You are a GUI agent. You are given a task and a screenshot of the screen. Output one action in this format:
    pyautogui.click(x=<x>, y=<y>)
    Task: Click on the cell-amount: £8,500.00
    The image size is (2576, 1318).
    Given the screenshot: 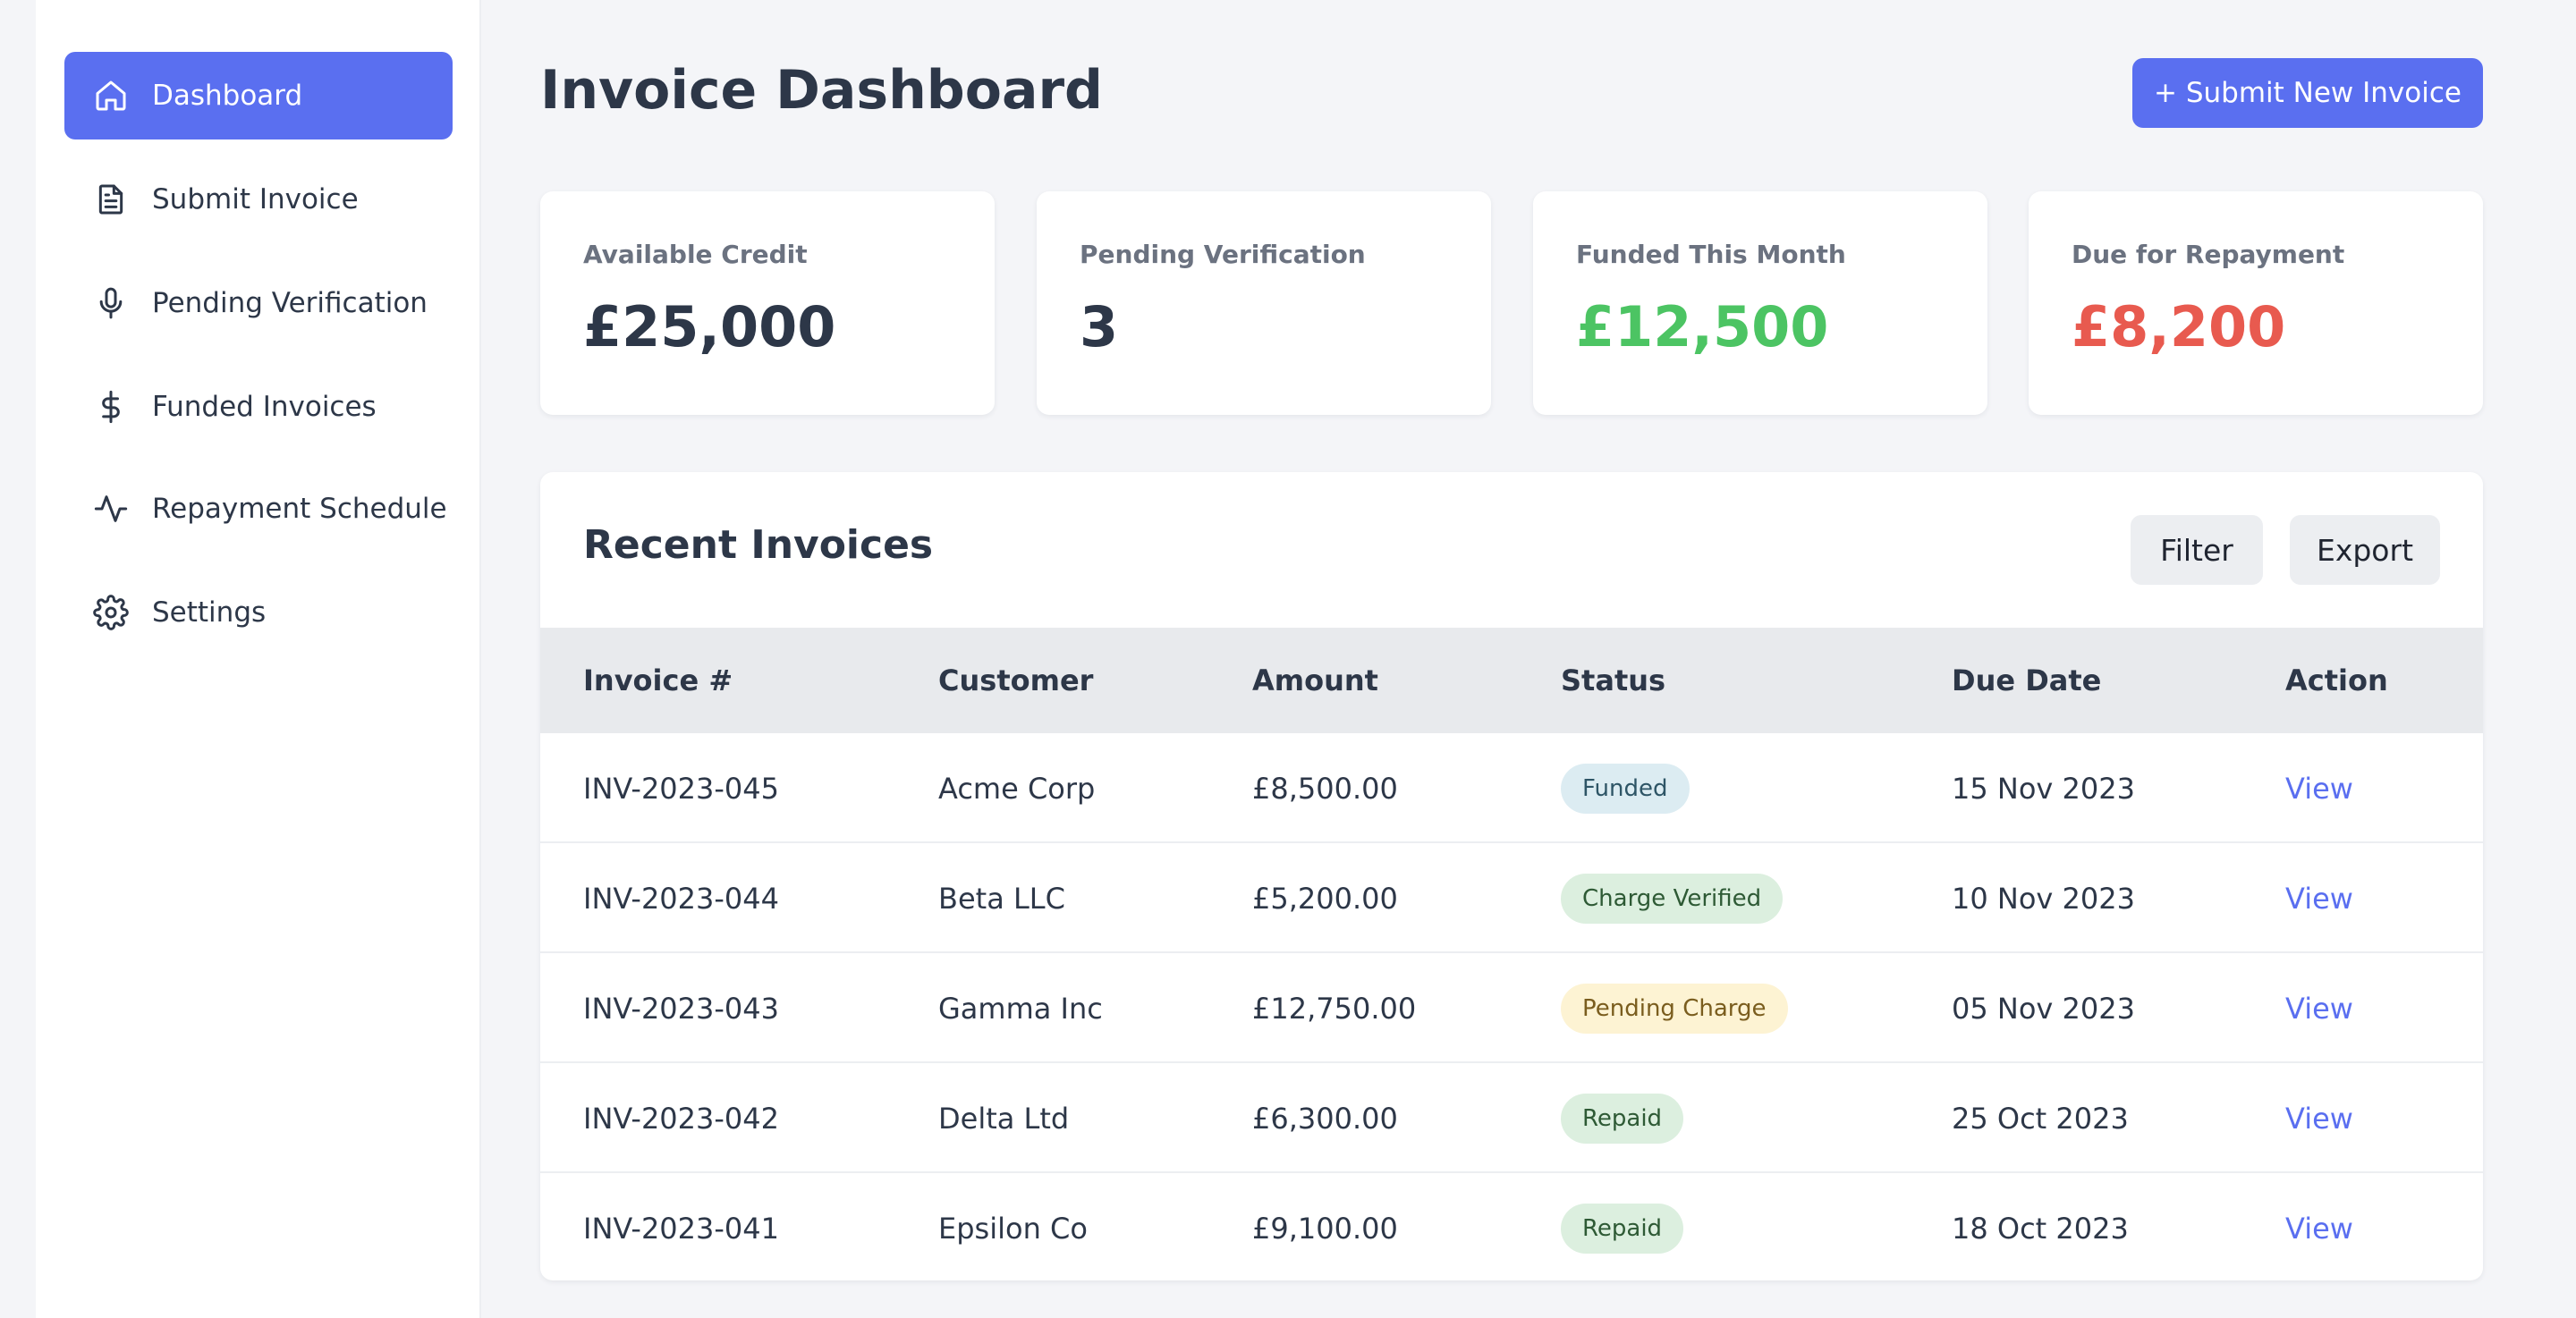 What is the action you would take?
    pyautogui.click(x=1325, y=788)
    